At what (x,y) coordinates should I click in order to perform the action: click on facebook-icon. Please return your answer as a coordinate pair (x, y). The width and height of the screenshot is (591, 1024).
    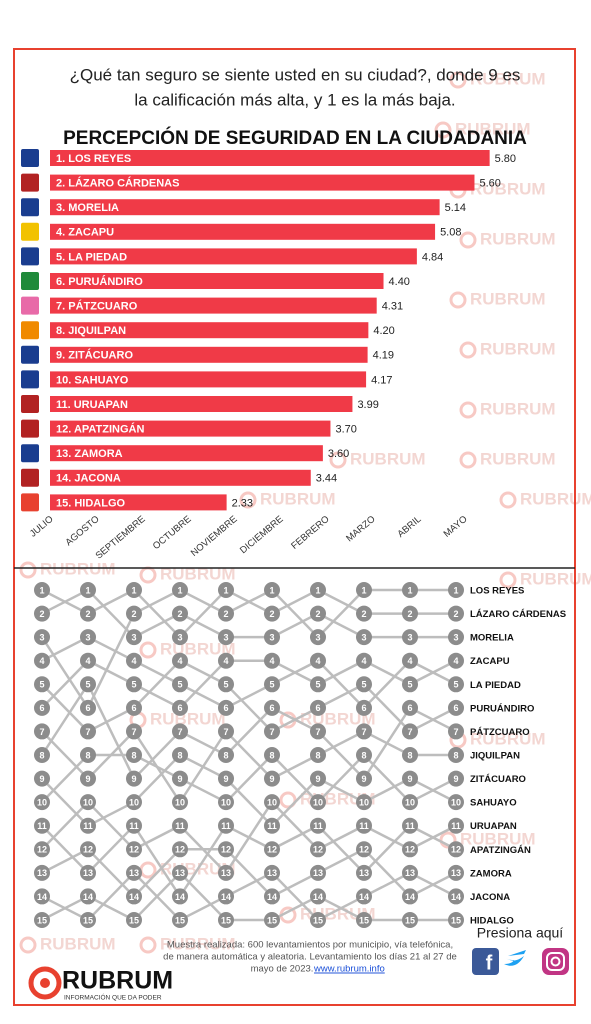
    Looking at the image, I should click on (485, 961).